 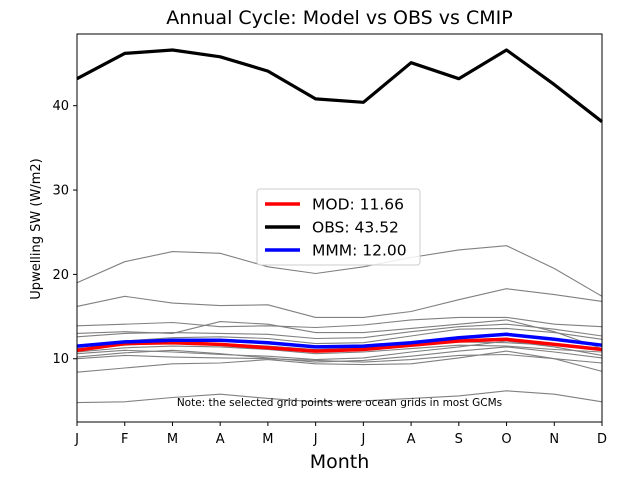 I want to click on legend-label-mmm: MMM: 12.00, so click(x=359, y=251).